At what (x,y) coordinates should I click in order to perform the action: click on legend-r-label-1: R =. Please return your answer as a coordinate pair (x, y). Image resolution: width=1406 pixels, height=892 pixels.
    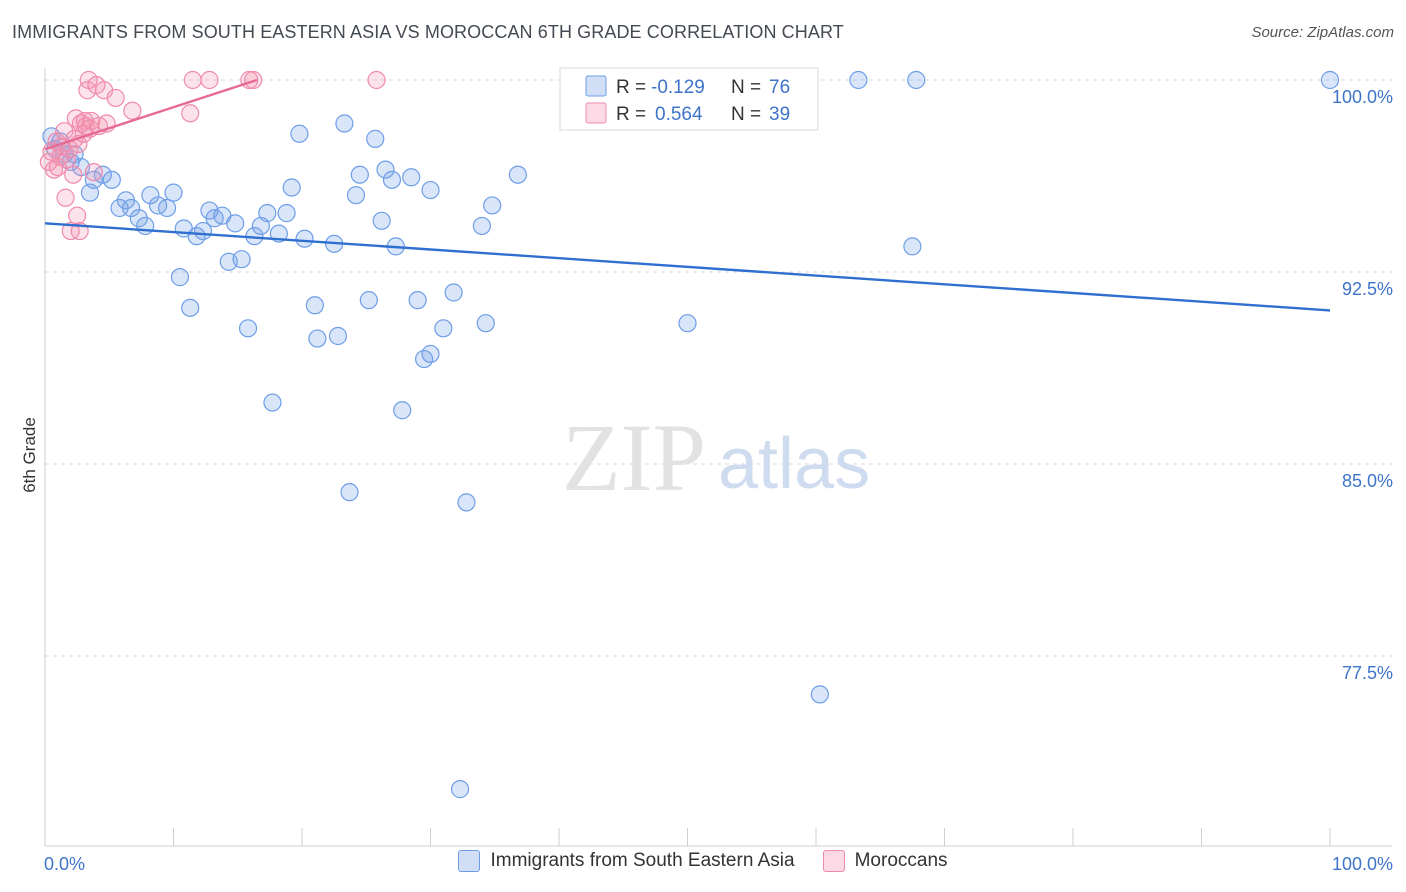
    Looking at the image, I should click on (631, 87).